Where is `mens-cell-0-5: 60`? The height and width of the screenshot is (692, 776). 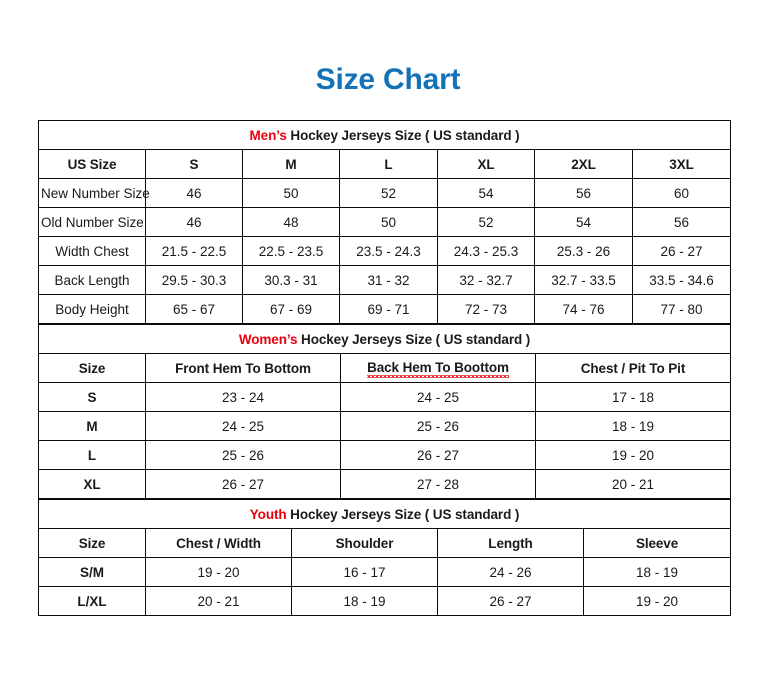 mens-cell-0-5: 60 is located at coordinates (681, 193).